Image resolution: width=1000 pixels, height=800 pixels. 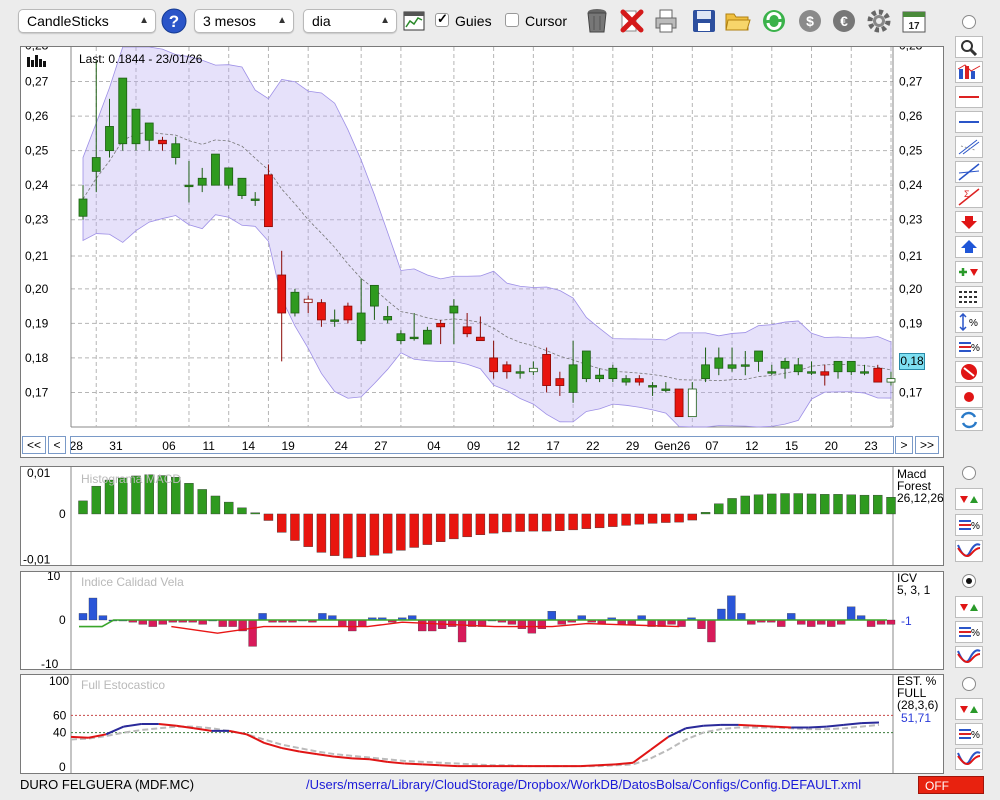 I want to click on price-tick-label-right: 0,23, so click(x=911, y=220).